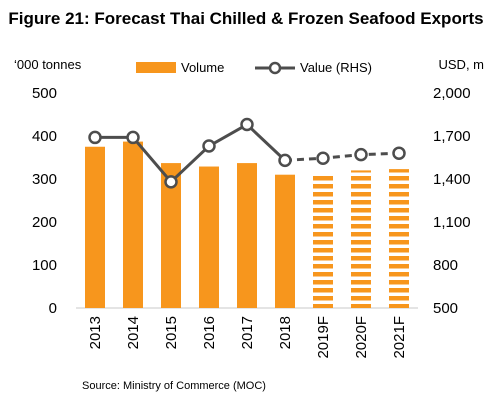 The width and height of the screenshot is (492, 403). Describe the element at coordinates (445, 265) in the screenshot. I see `right-tick-label: 800` at that location.